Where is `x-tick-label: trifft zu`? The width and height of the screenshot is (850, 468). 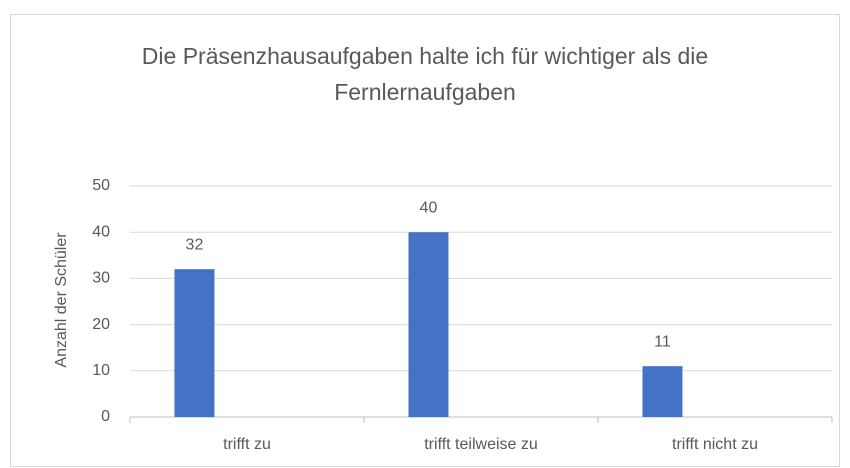
x-tick-label: trifft zu is located at coordinates (247, 444).